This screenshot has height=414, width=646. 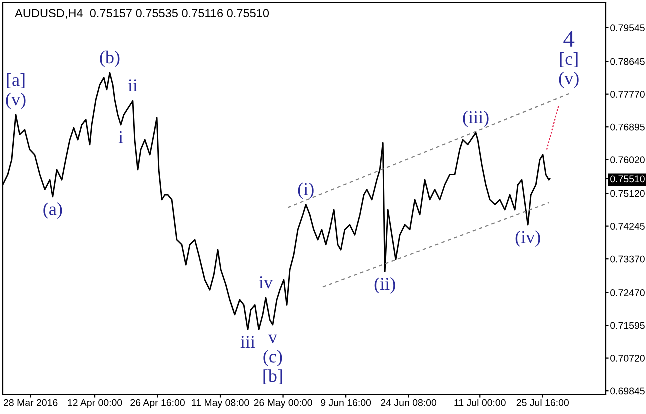 I want to click on x-tick-label: 9 Jun 16:00, so click(x=346, y=402).